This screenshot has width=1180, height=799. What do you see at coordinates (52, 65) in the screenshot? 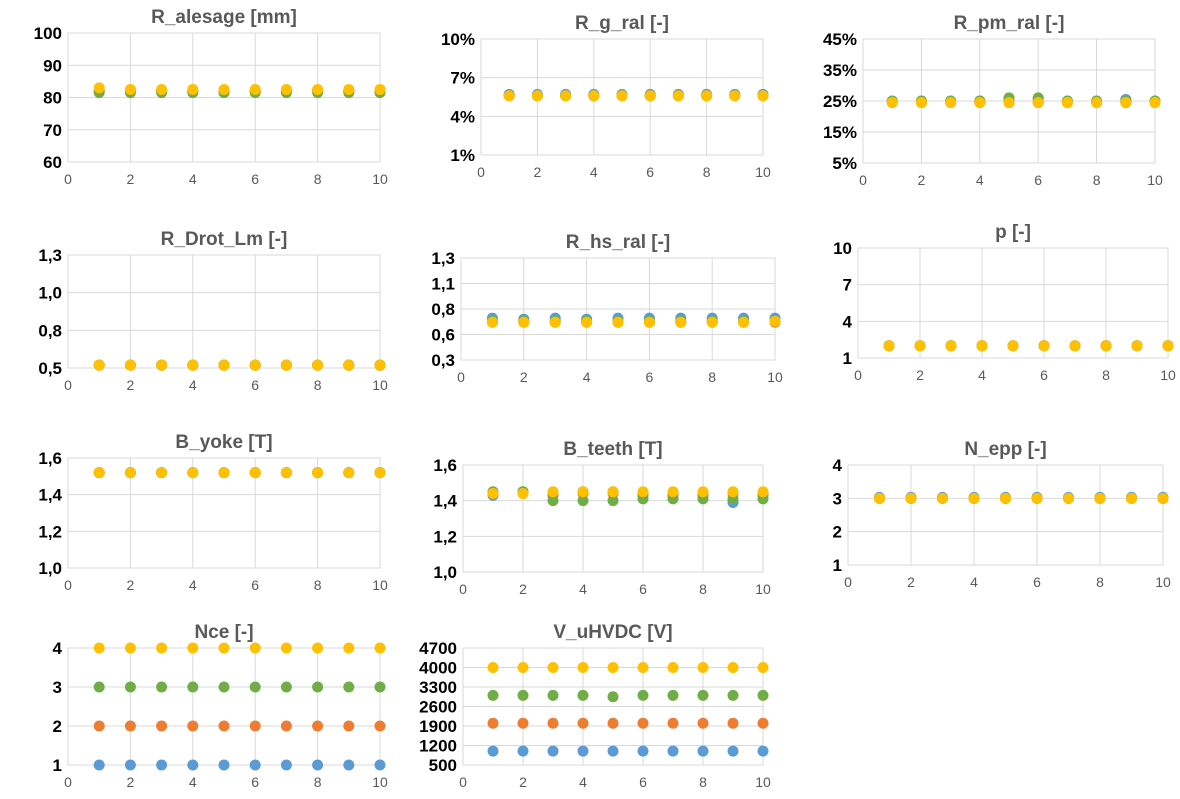
I see `y-tick-label: 90` at bounding box center [52, 65].